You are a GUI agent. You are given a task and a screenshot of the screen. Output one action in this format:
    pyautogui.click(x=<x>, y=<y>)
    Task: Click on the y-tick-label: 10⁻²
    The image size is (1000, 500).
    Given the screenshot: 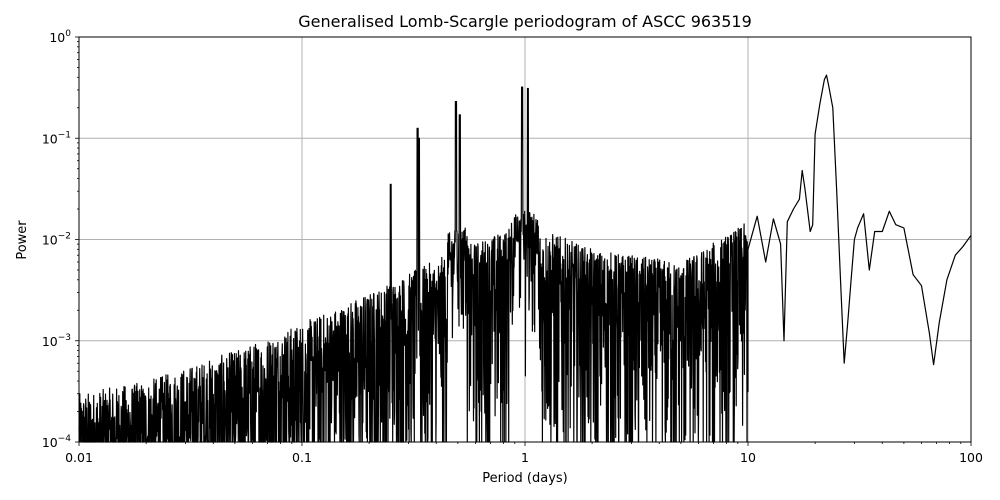 What is the action you would take?
    pyautogui.click(x=56, y=240)
    